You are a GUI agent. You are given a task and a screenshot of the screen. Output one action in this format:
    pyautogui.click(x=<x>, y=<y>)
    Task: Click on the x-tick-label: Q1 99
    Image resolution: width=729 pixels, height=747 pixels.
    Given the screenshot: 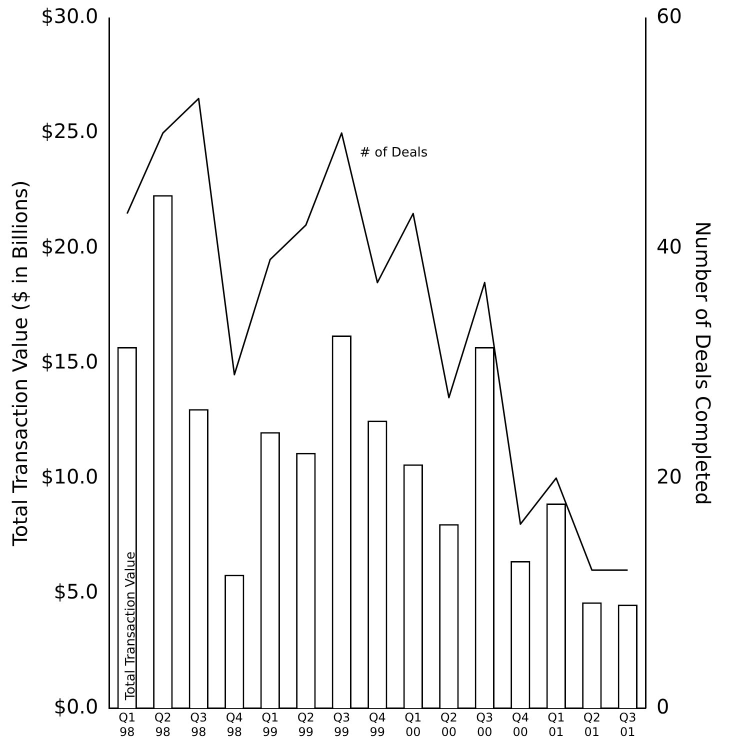 What is the action you would take?
    pyautogui.click(x=270, y=724)
    